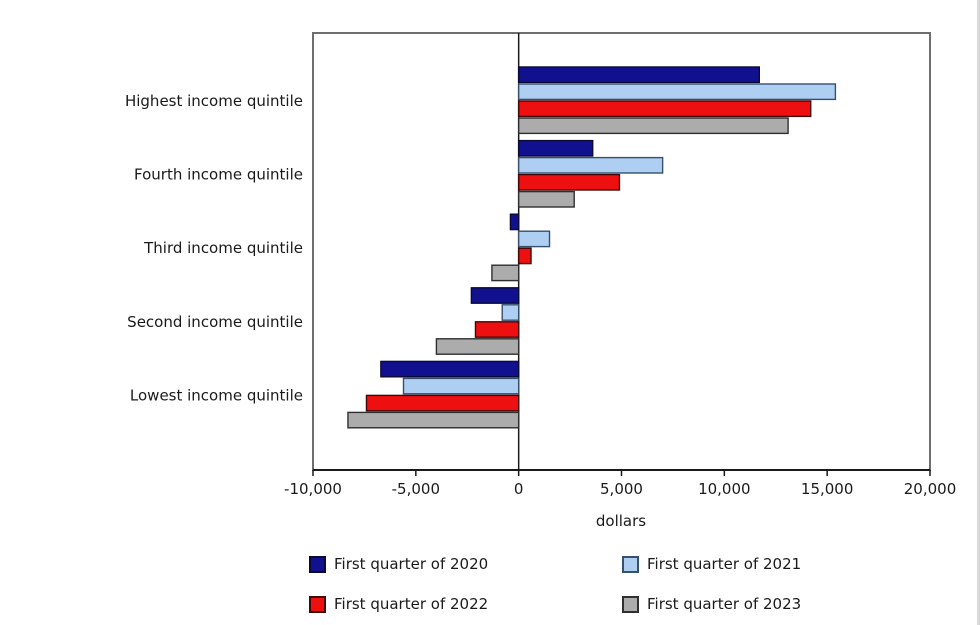  What do you see at coordinates (461, 386) in the screenshot?
I see `bar-series1-cat4` at bounding box center [461, 386].